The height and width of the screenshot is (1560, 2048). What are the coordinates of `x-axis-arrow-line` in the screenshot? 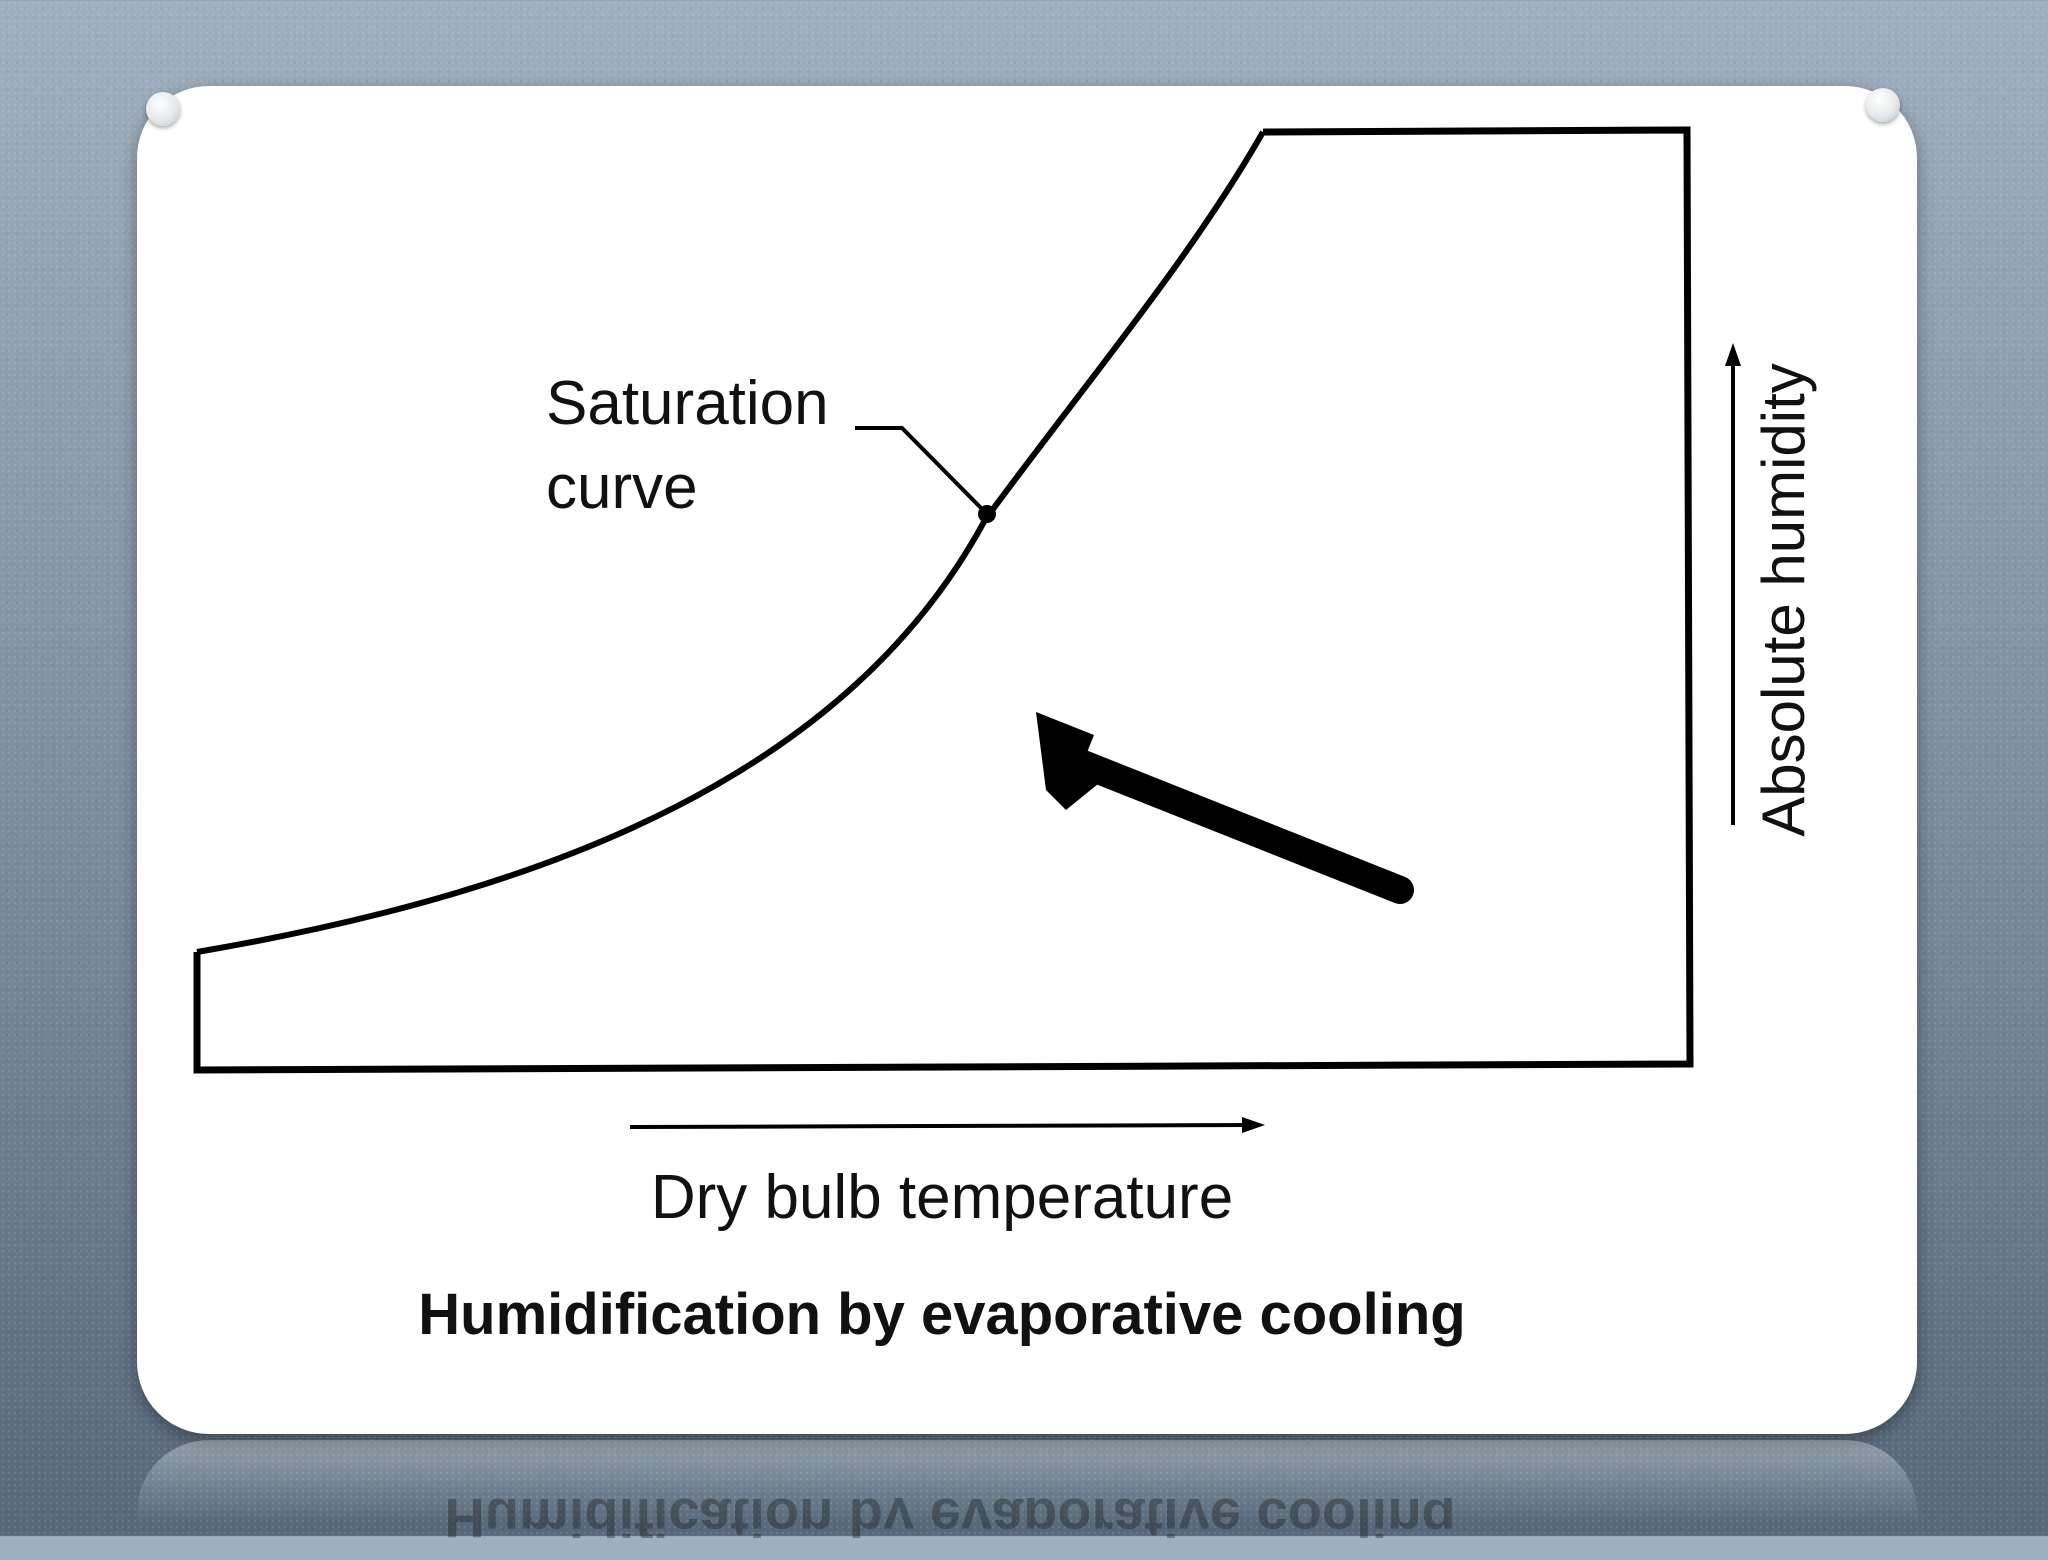 It's located at (940, 1126).